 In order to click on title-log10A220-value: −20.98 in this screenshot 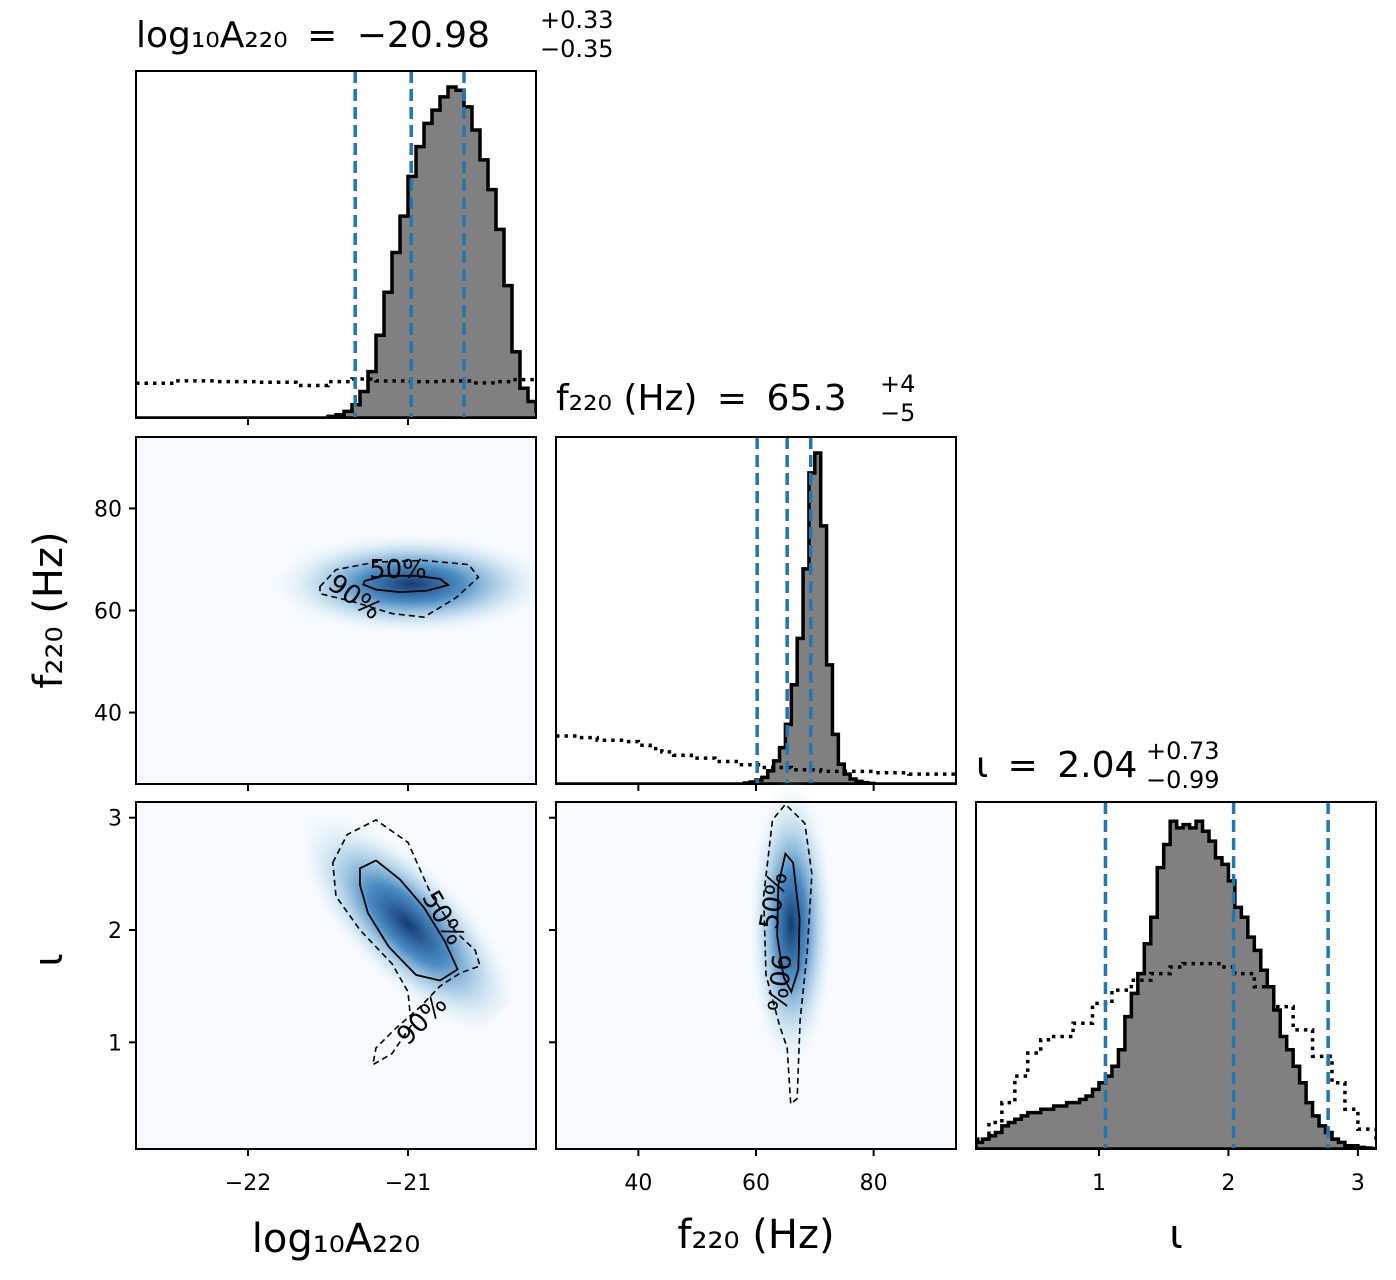, I will do `click(423, 35)`.